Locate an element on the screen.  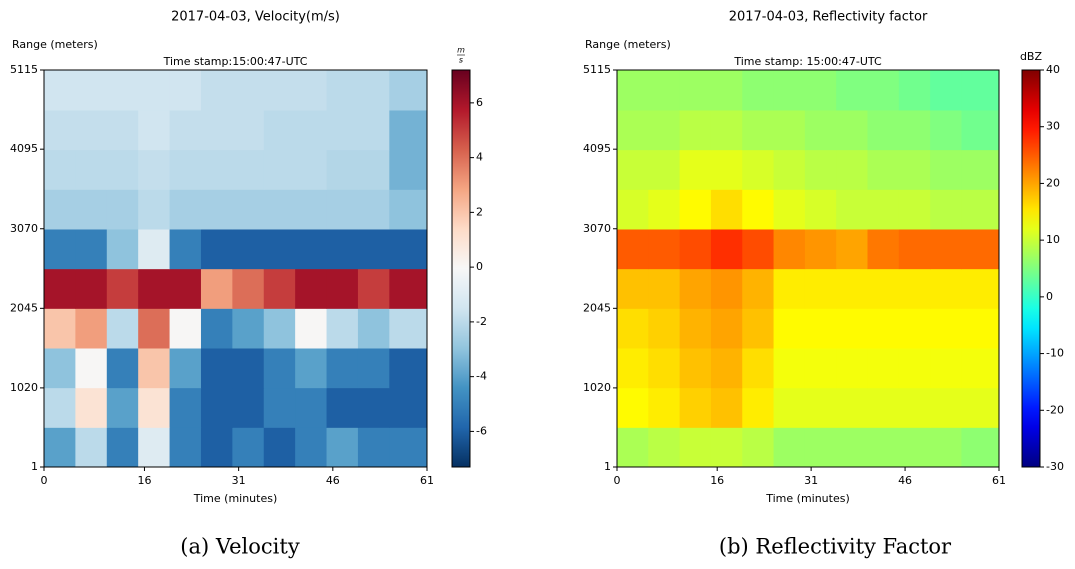
y-tick-label: 2045 is located at coordinates (24, 307).